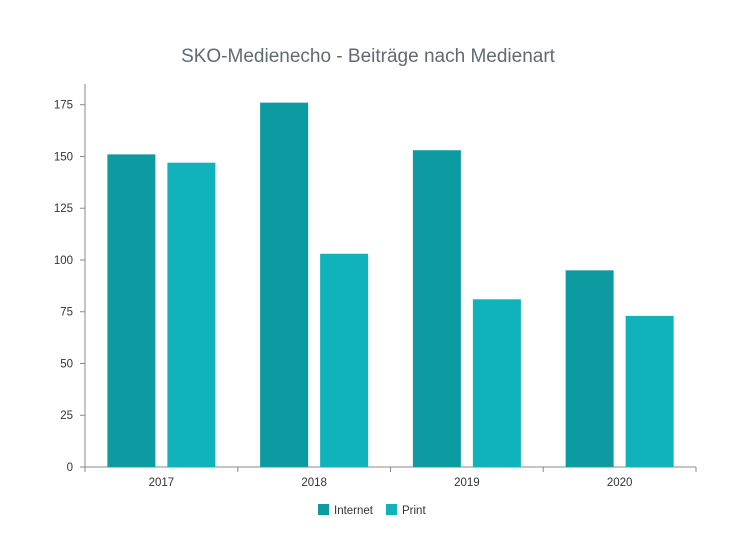  Describe the element at coordinates (131, 310) in the screenshot. I see `bar-internet-2017` at that location.